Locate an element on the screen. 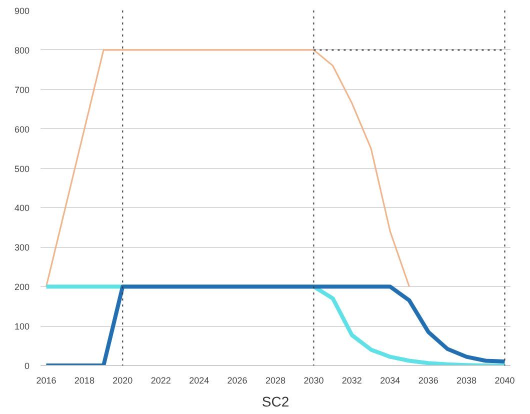 The width and height of the screenshot is (530, 414). x-tick-label: 2026 is located at coordinates (237, 381).